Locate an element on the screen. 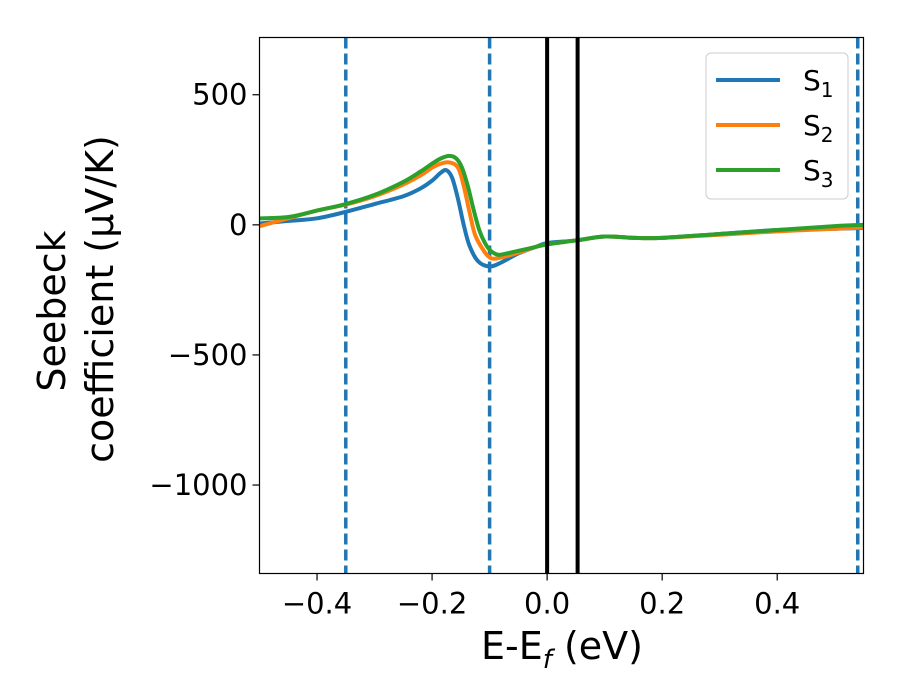 Image resolution: width=900 pixels, height=700 pixels. x-tick-label-1: −0.2 is located at coordinates (432, 604).